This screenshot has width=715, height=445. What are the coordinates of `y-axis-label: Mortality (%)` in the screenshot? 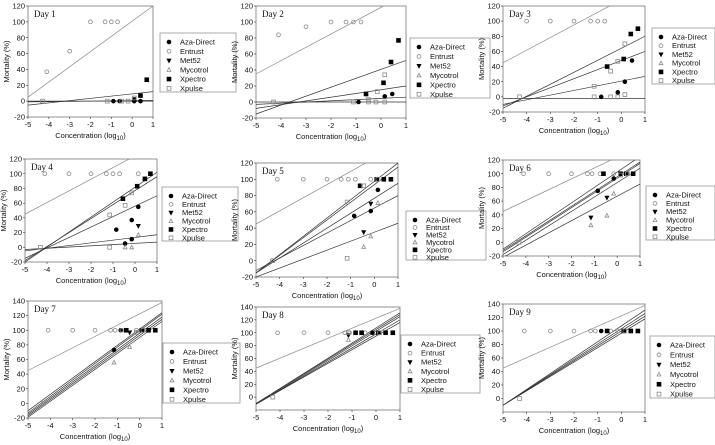 It's located at (6, 61).